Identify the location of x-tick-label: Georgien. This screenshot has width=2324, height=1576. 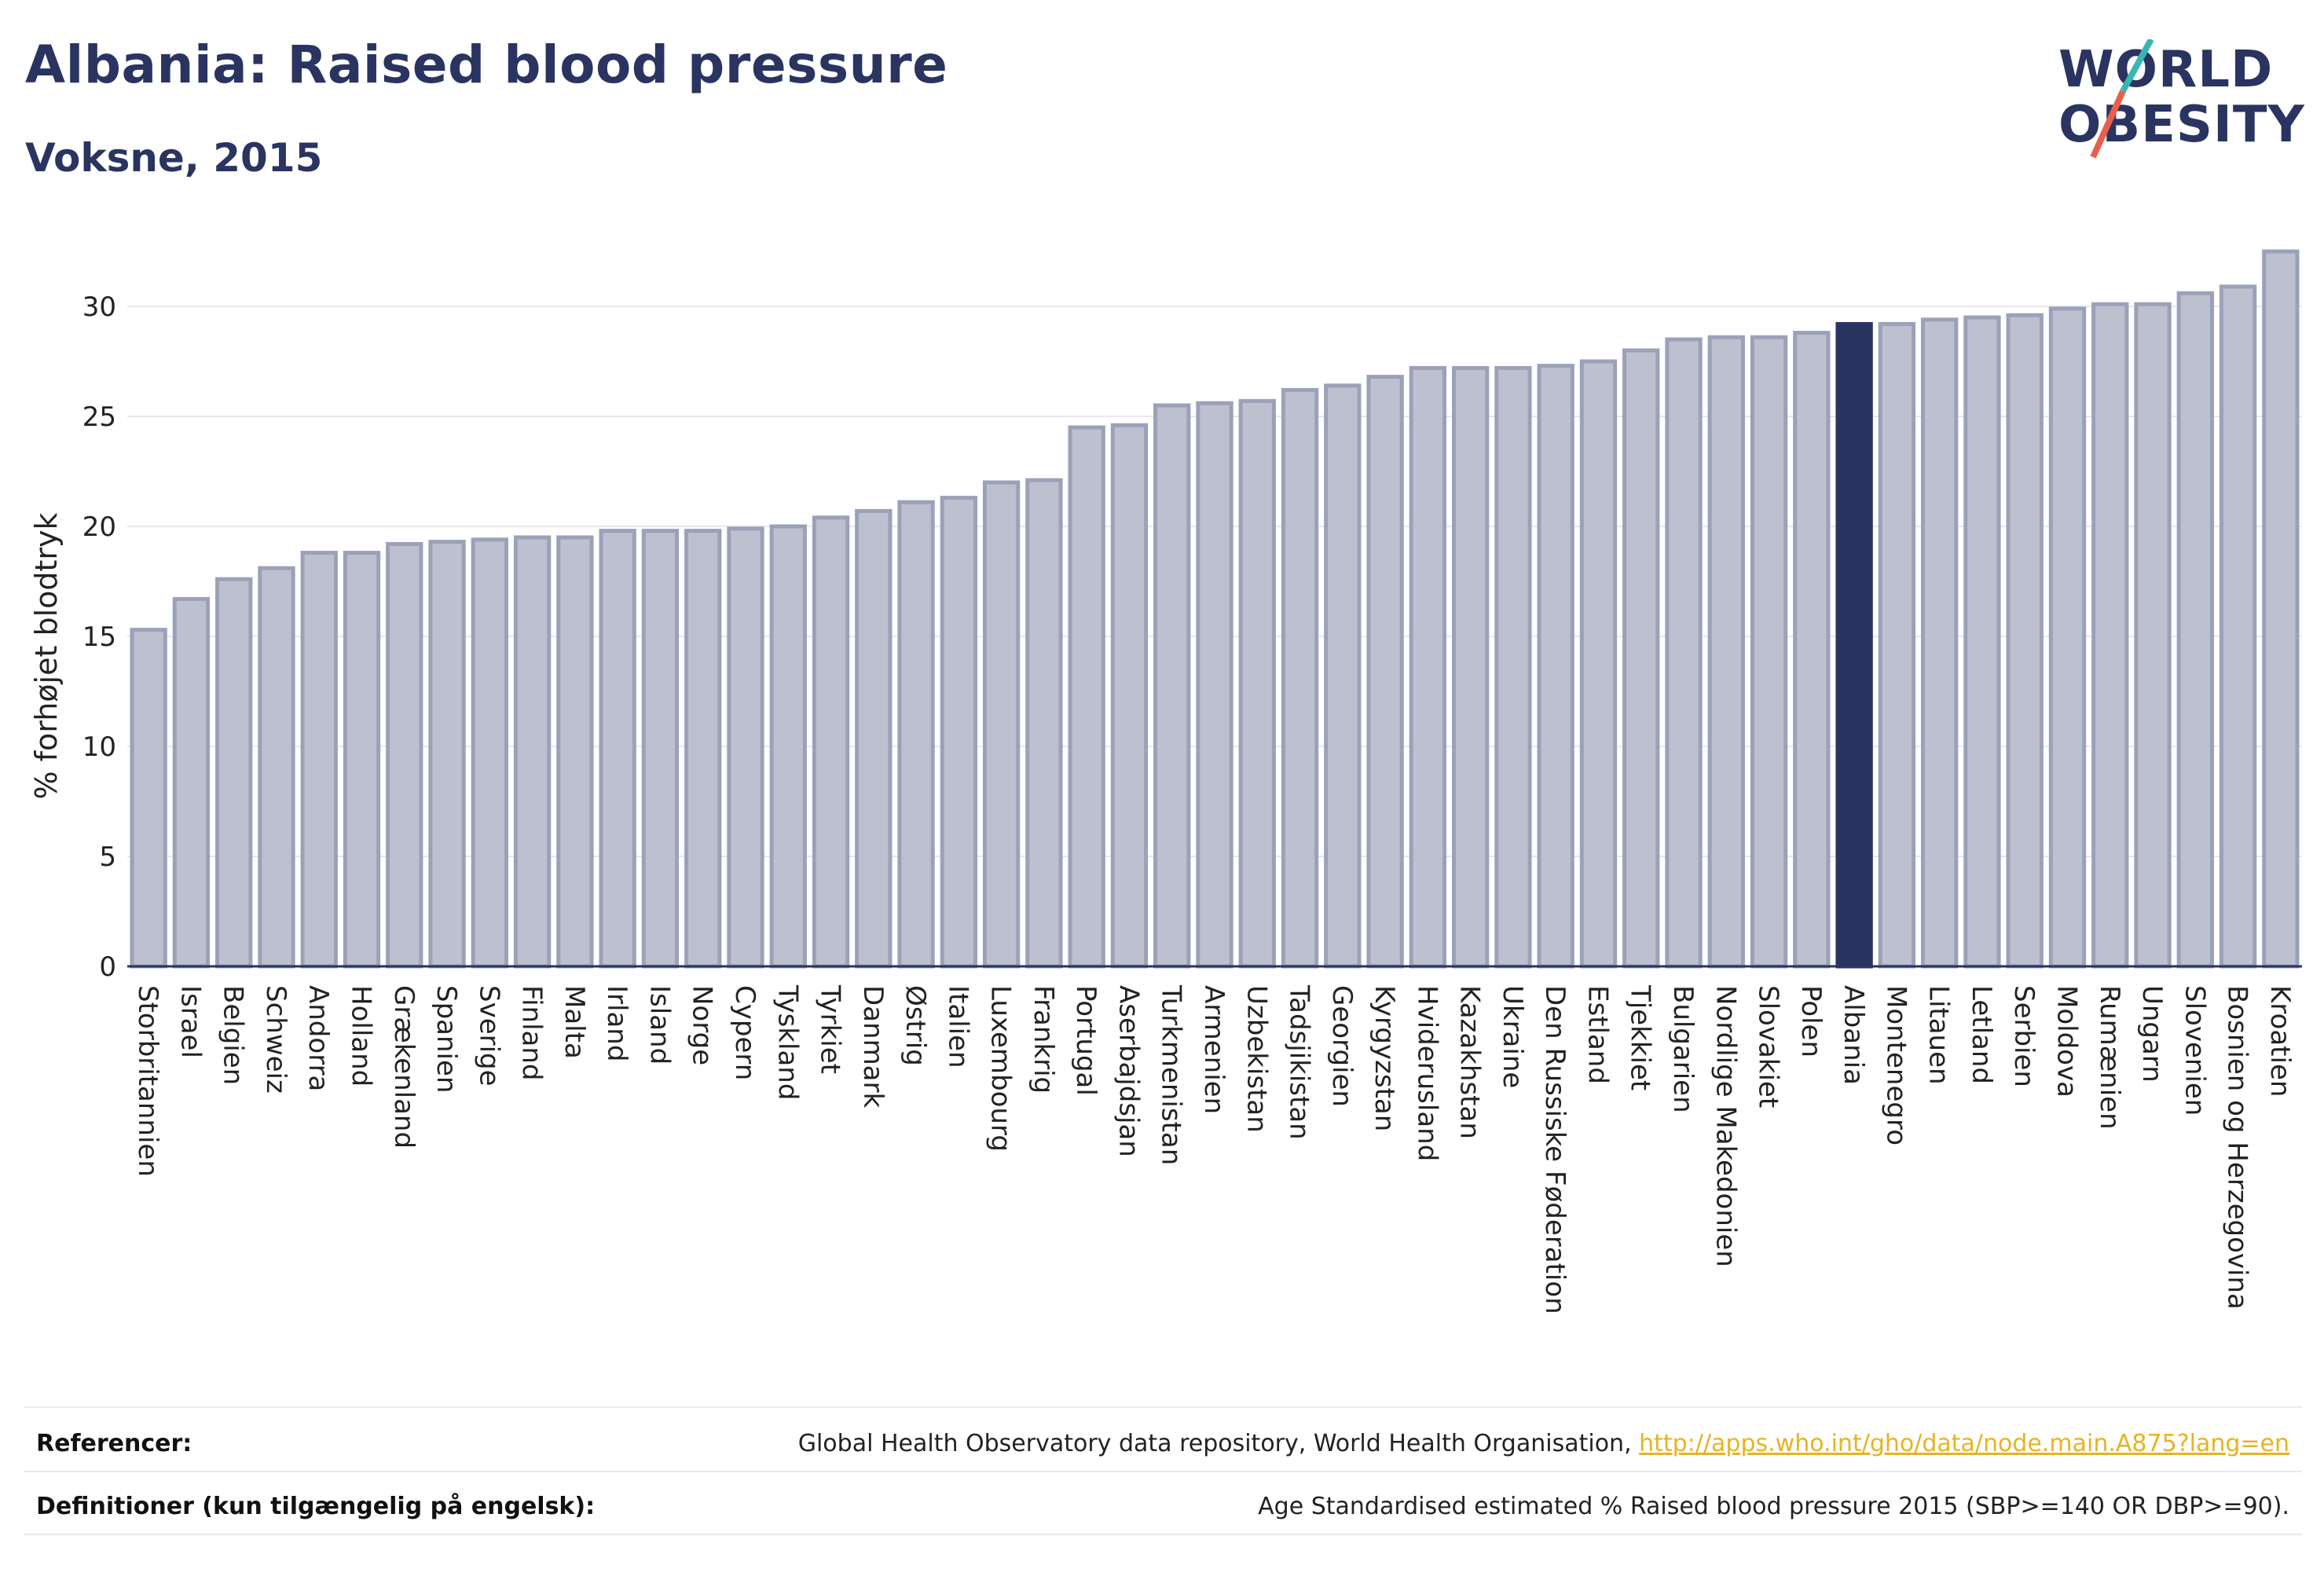
(1342, 1046).